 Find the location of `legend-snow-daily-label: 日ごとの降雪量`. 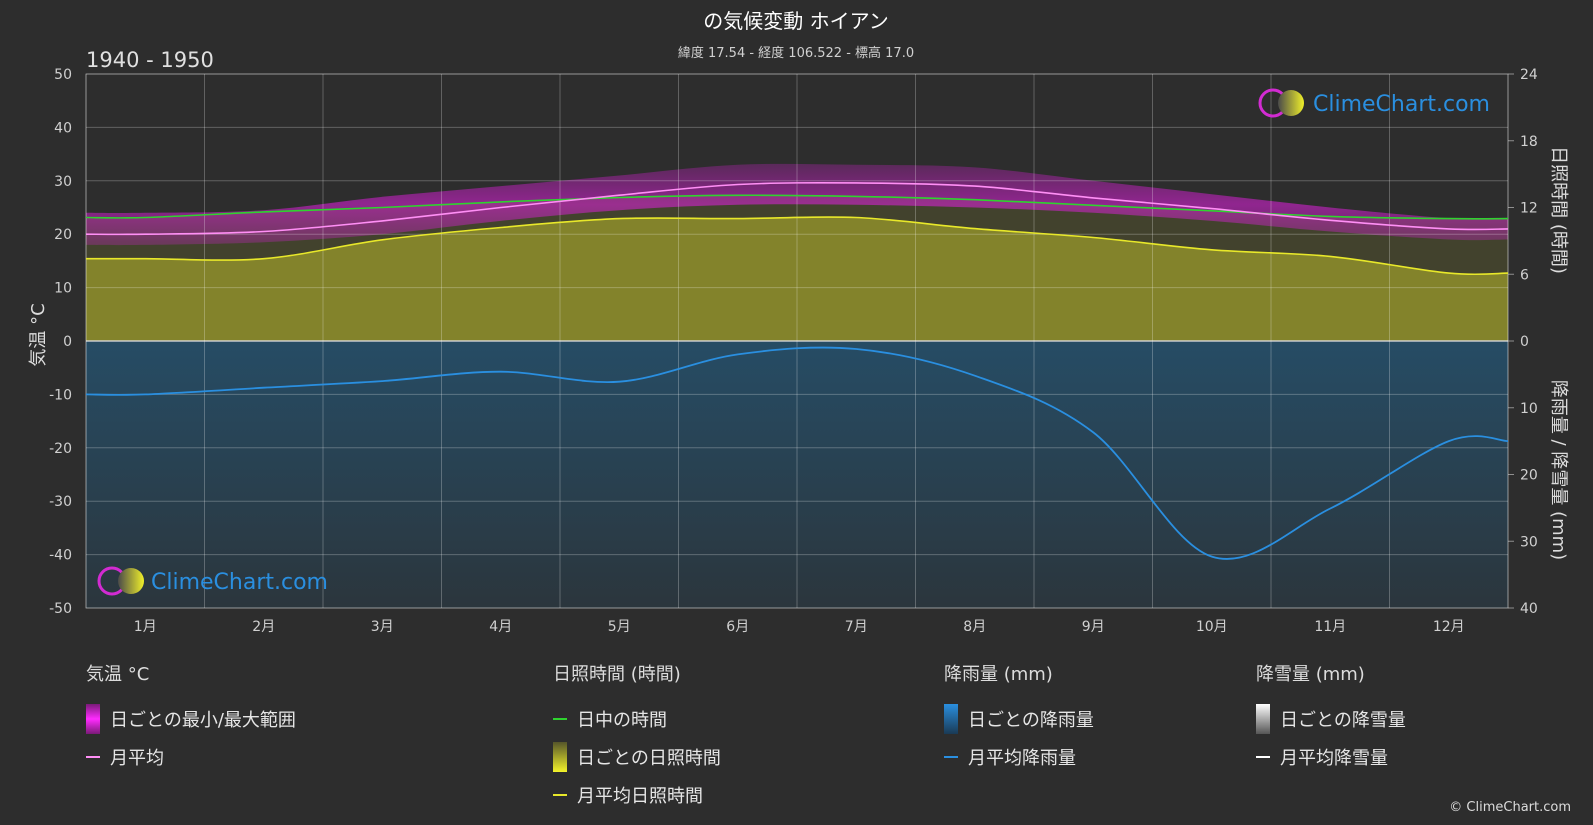

legend-snow-daily-label: 日ごとの降雪量 is located at coordinates (1343, 720).